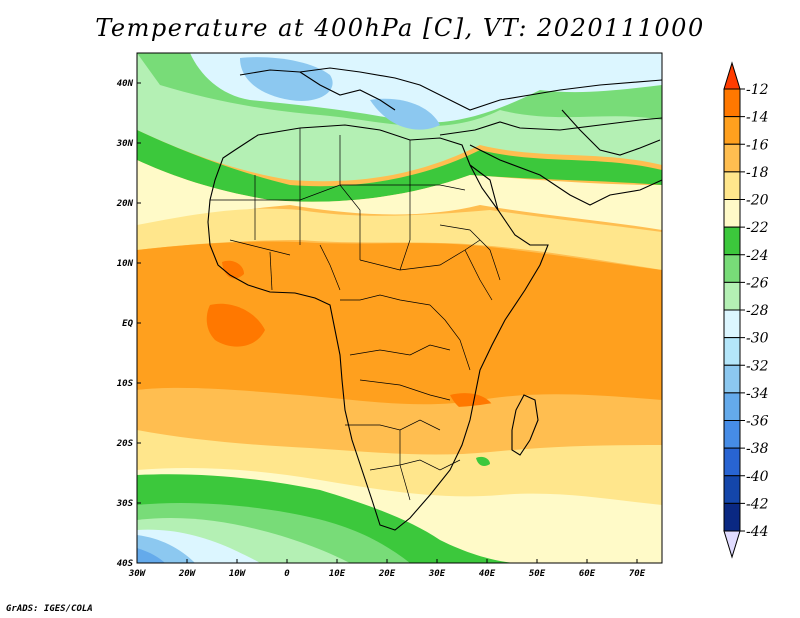 The image size is (800, 618). What do you see at coordinates (125, 264) in the screenshot?
I see `y-tick-label: 10N` at bounding box center [125, 264].